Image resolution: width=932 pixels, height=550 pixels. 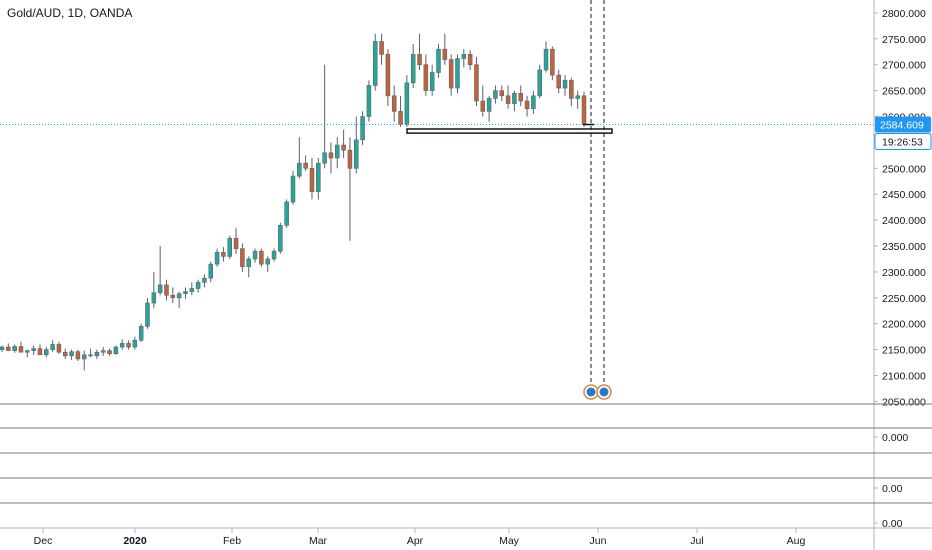 What do you see at coordinates (598, 541) in the screenshot?
I see `x-tick-label: Jun` at bounding box center [598, 541].